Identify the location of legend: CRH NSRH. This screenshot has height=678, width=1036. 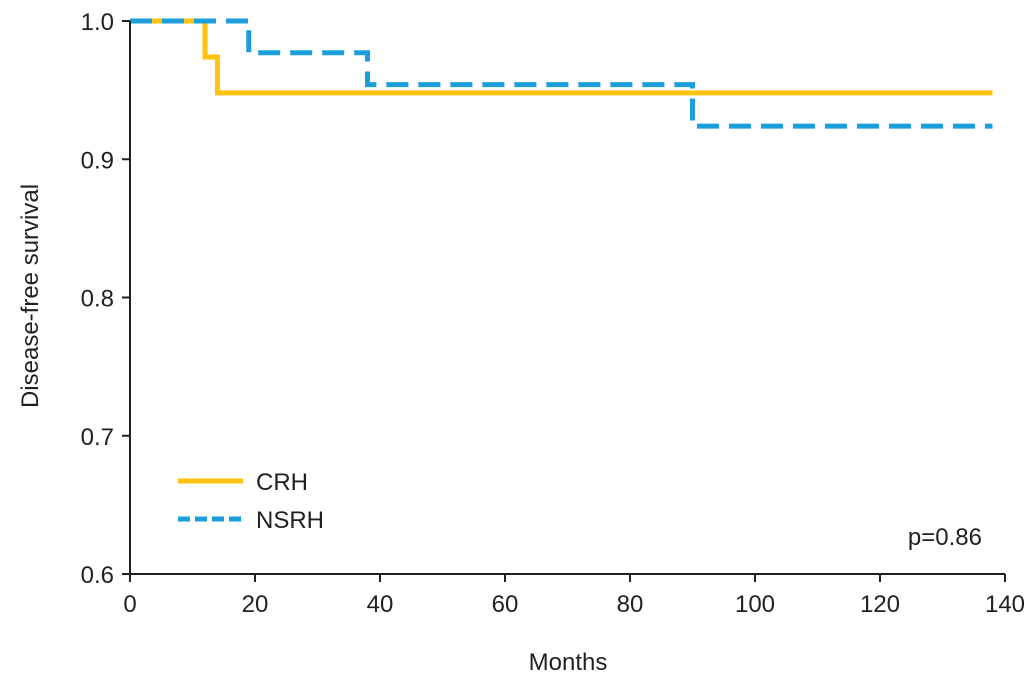
(251, 501).